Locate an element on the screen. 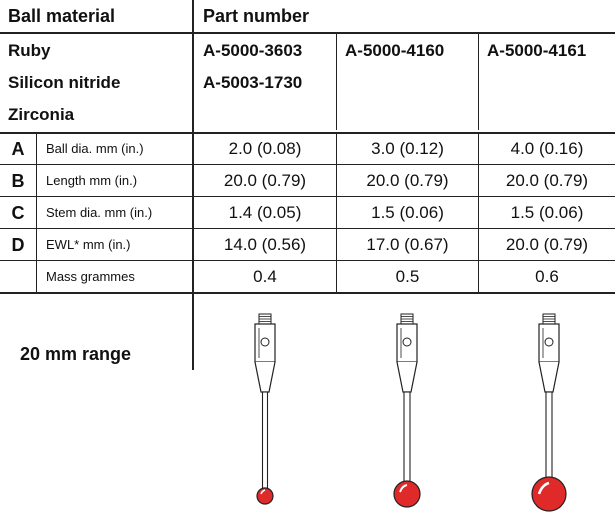 The height and width of the screenshot is (528, 615). row-c-value-1: 1.4 (0.05) is located at coordinates (265, 212).